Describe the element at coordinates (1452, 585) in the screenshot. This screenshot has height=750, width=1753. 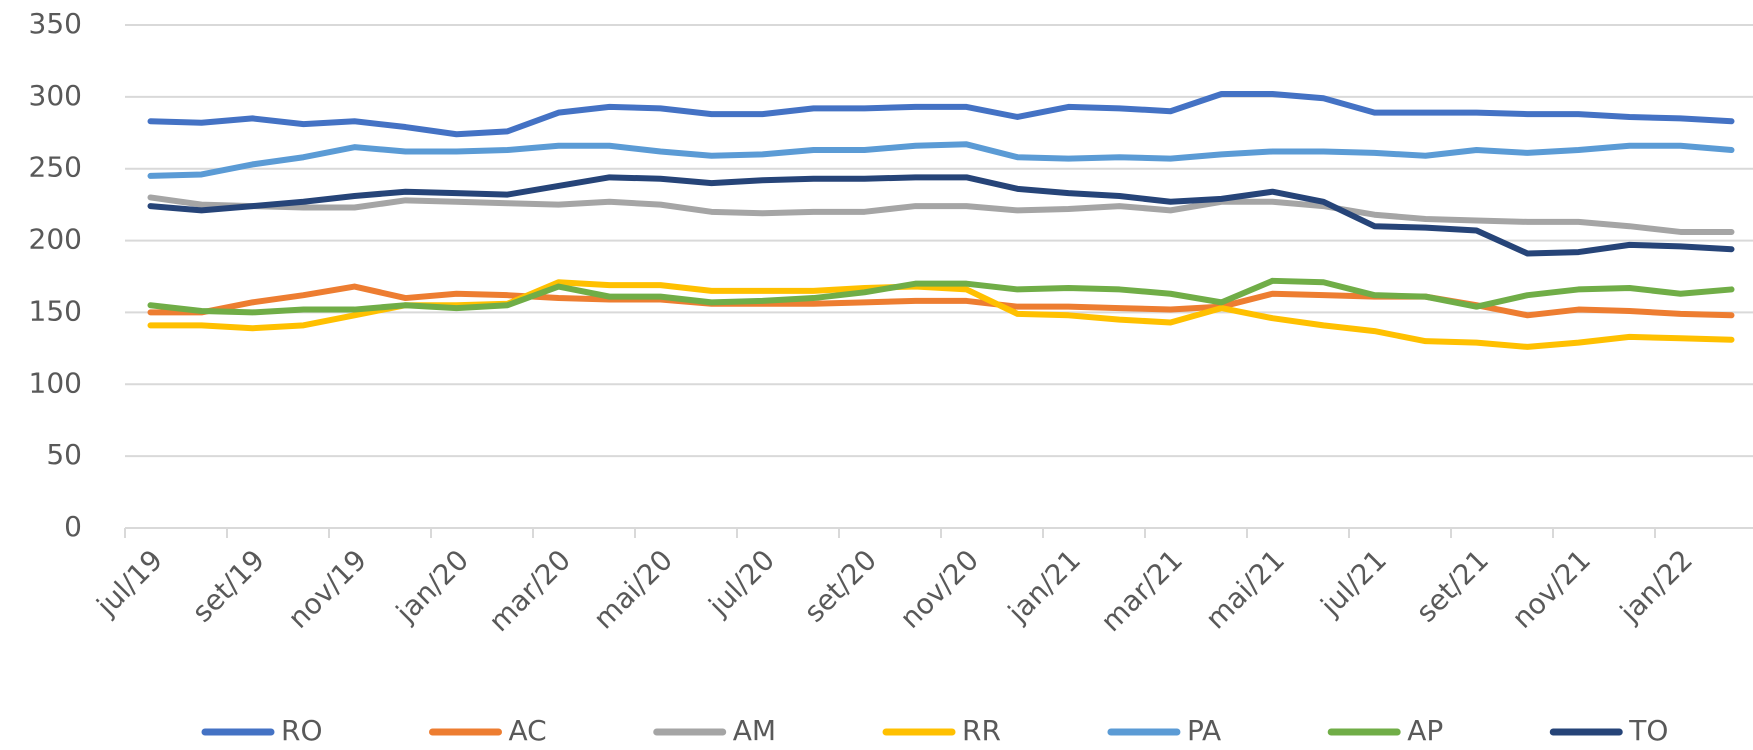
I see `x-tick-label: set/21` at that location.